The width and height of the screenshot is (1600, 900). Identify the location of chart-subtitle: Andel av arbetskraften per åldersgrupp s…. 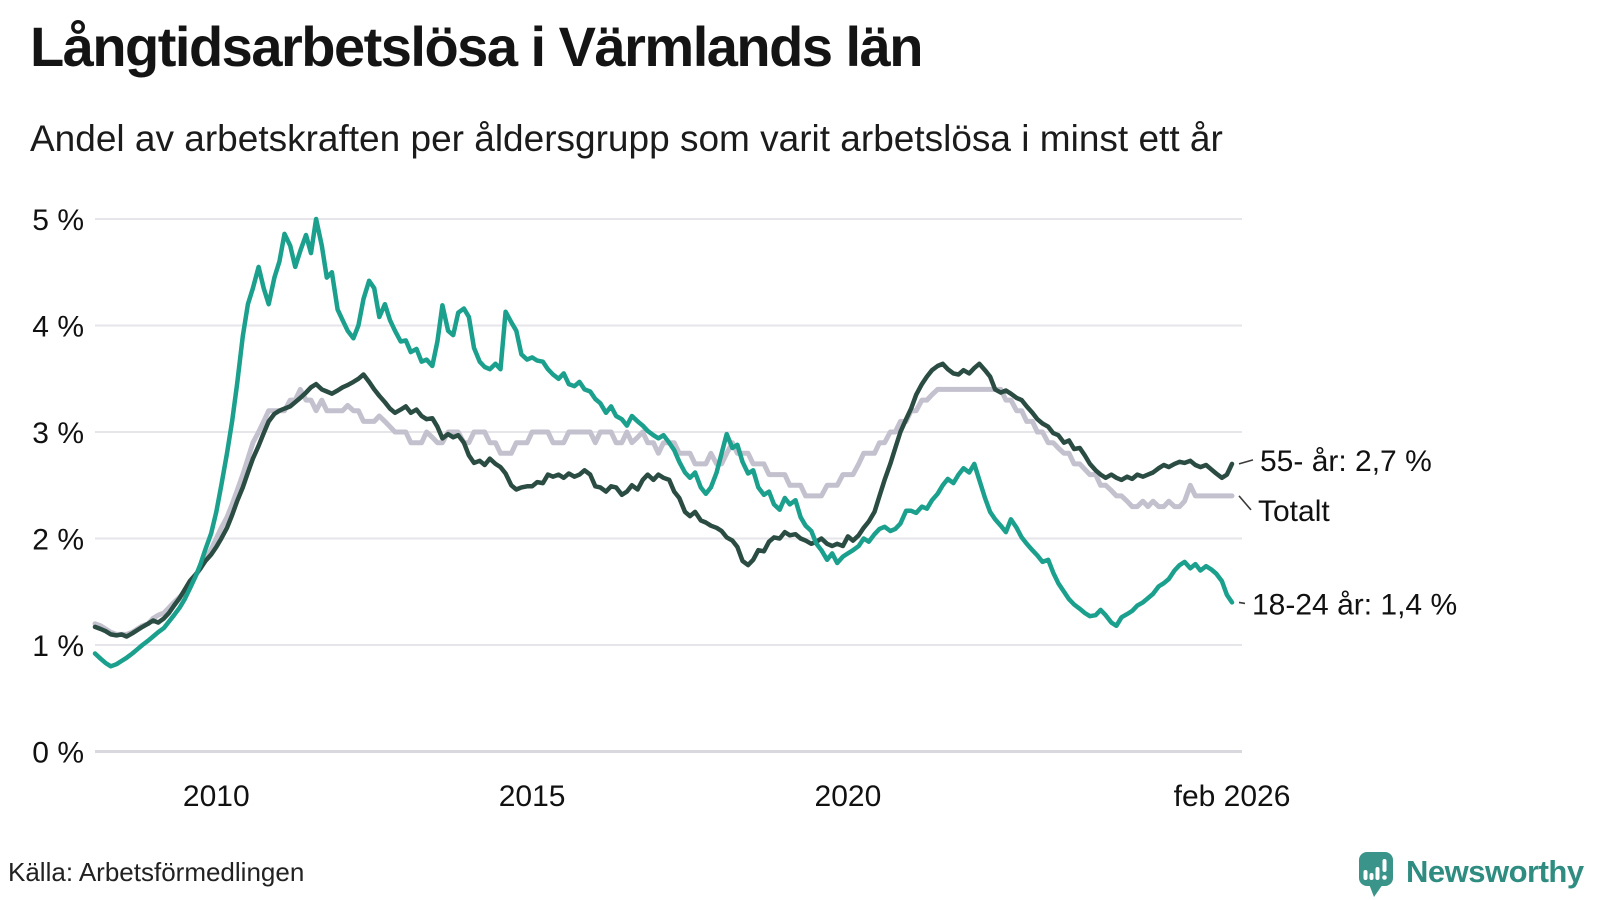
(626, 138).